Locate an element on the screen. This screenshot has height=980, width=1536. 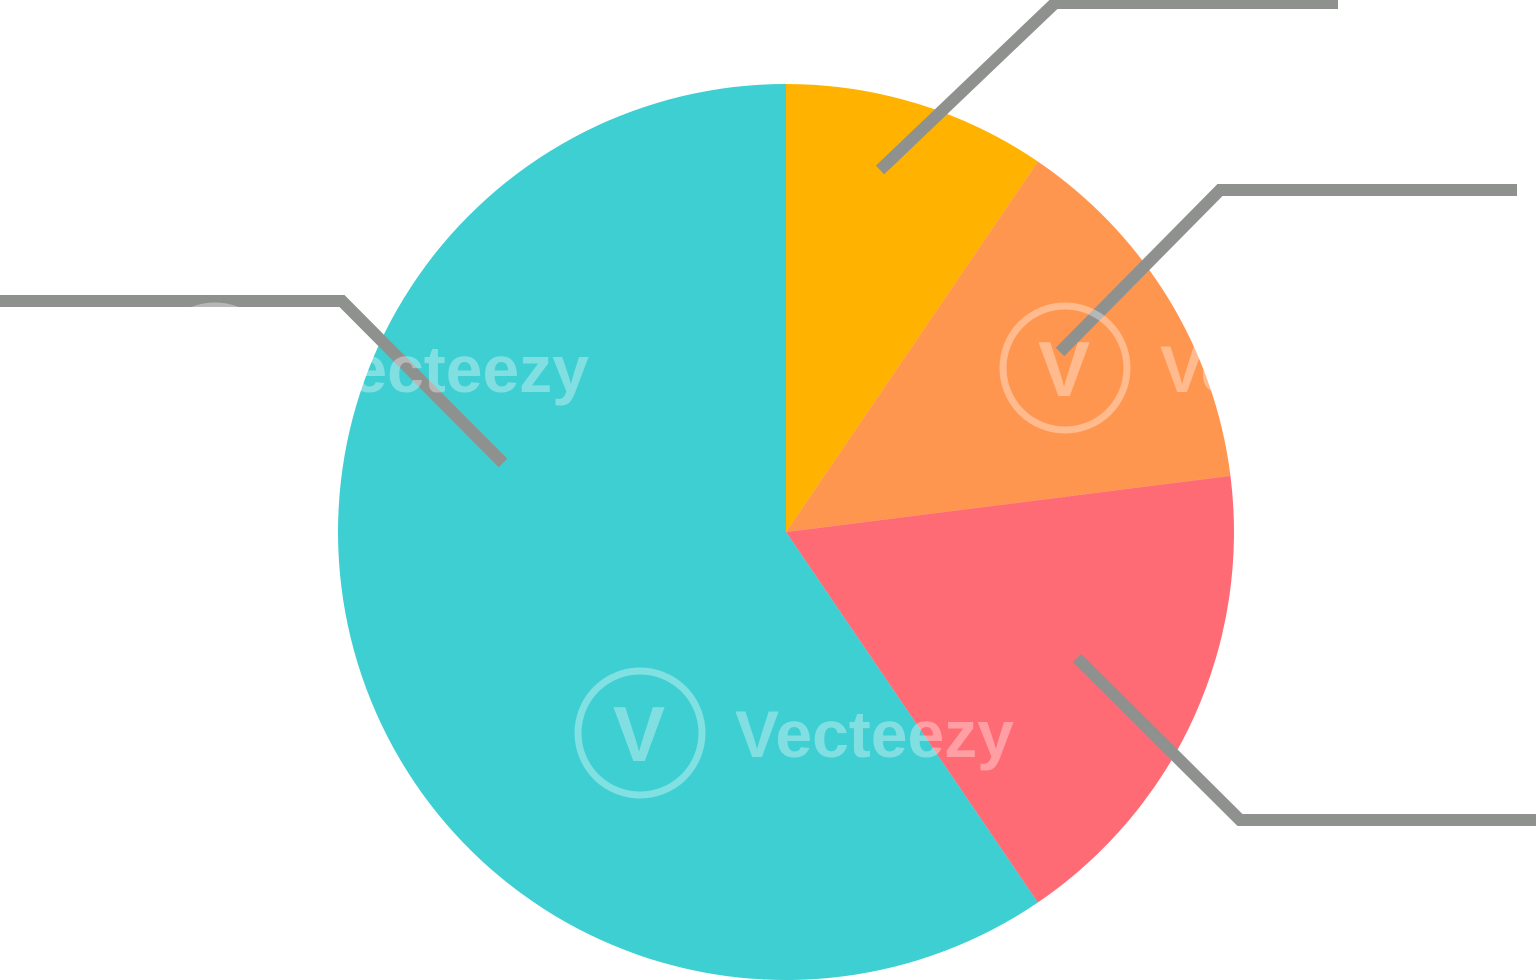
leader-line-right-lower is located at coordinates (1304, 739).